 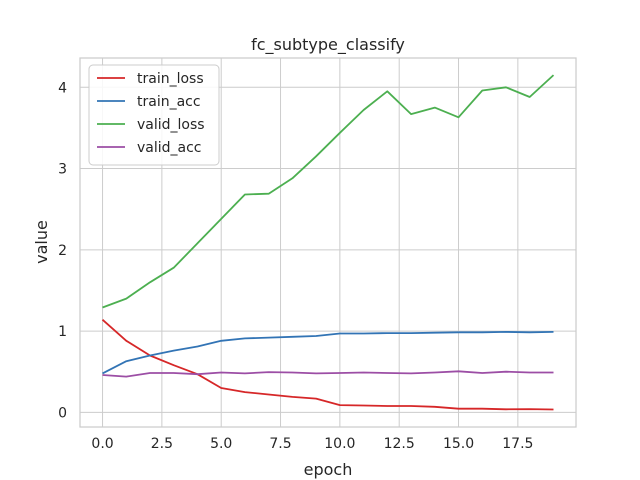 I want to click on legend: train_loss train_acc valid_loss valid_acc, so click(x=154, y=115).